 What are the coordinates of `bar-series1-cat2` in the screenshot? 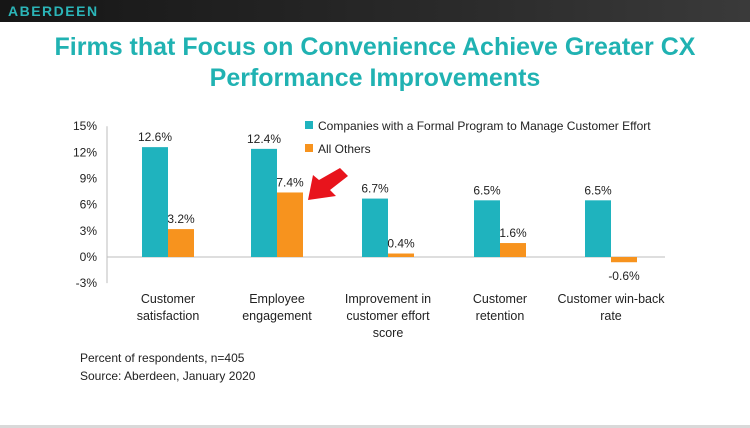 It's located at (264, 202).